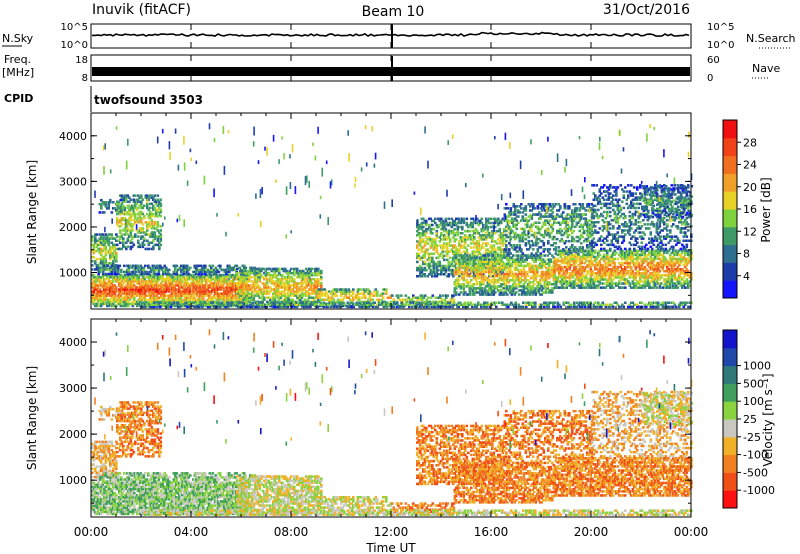  I want to click on nsky-right-bottom-tick: 10^0, so click(720, 45).